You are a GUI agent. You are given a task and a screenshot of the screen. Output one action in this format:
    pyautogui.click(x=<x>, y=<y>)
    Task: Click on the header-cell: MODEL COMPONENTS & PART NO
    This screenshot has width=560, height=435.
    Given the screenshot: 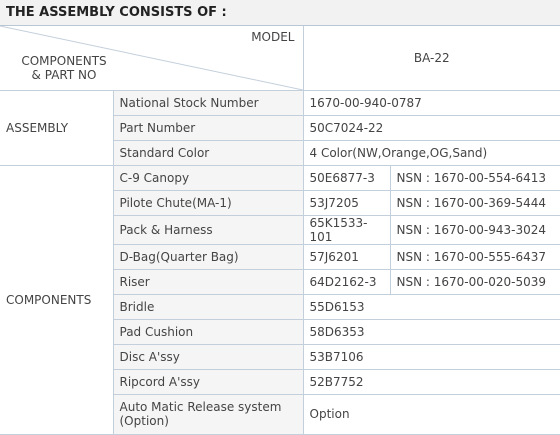 What is the action you would take?
    pyautogui.click(x=152, y=58)
    